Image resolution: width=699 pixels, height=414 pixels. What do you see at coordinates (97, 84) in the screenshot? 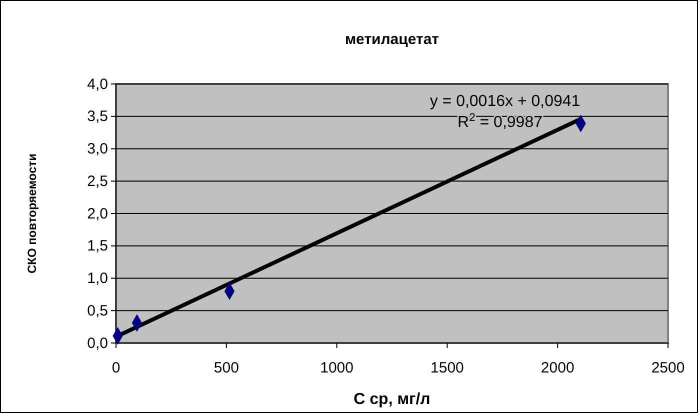
I see `y-tick-label: 4,0` at bounding box center [97, 84].